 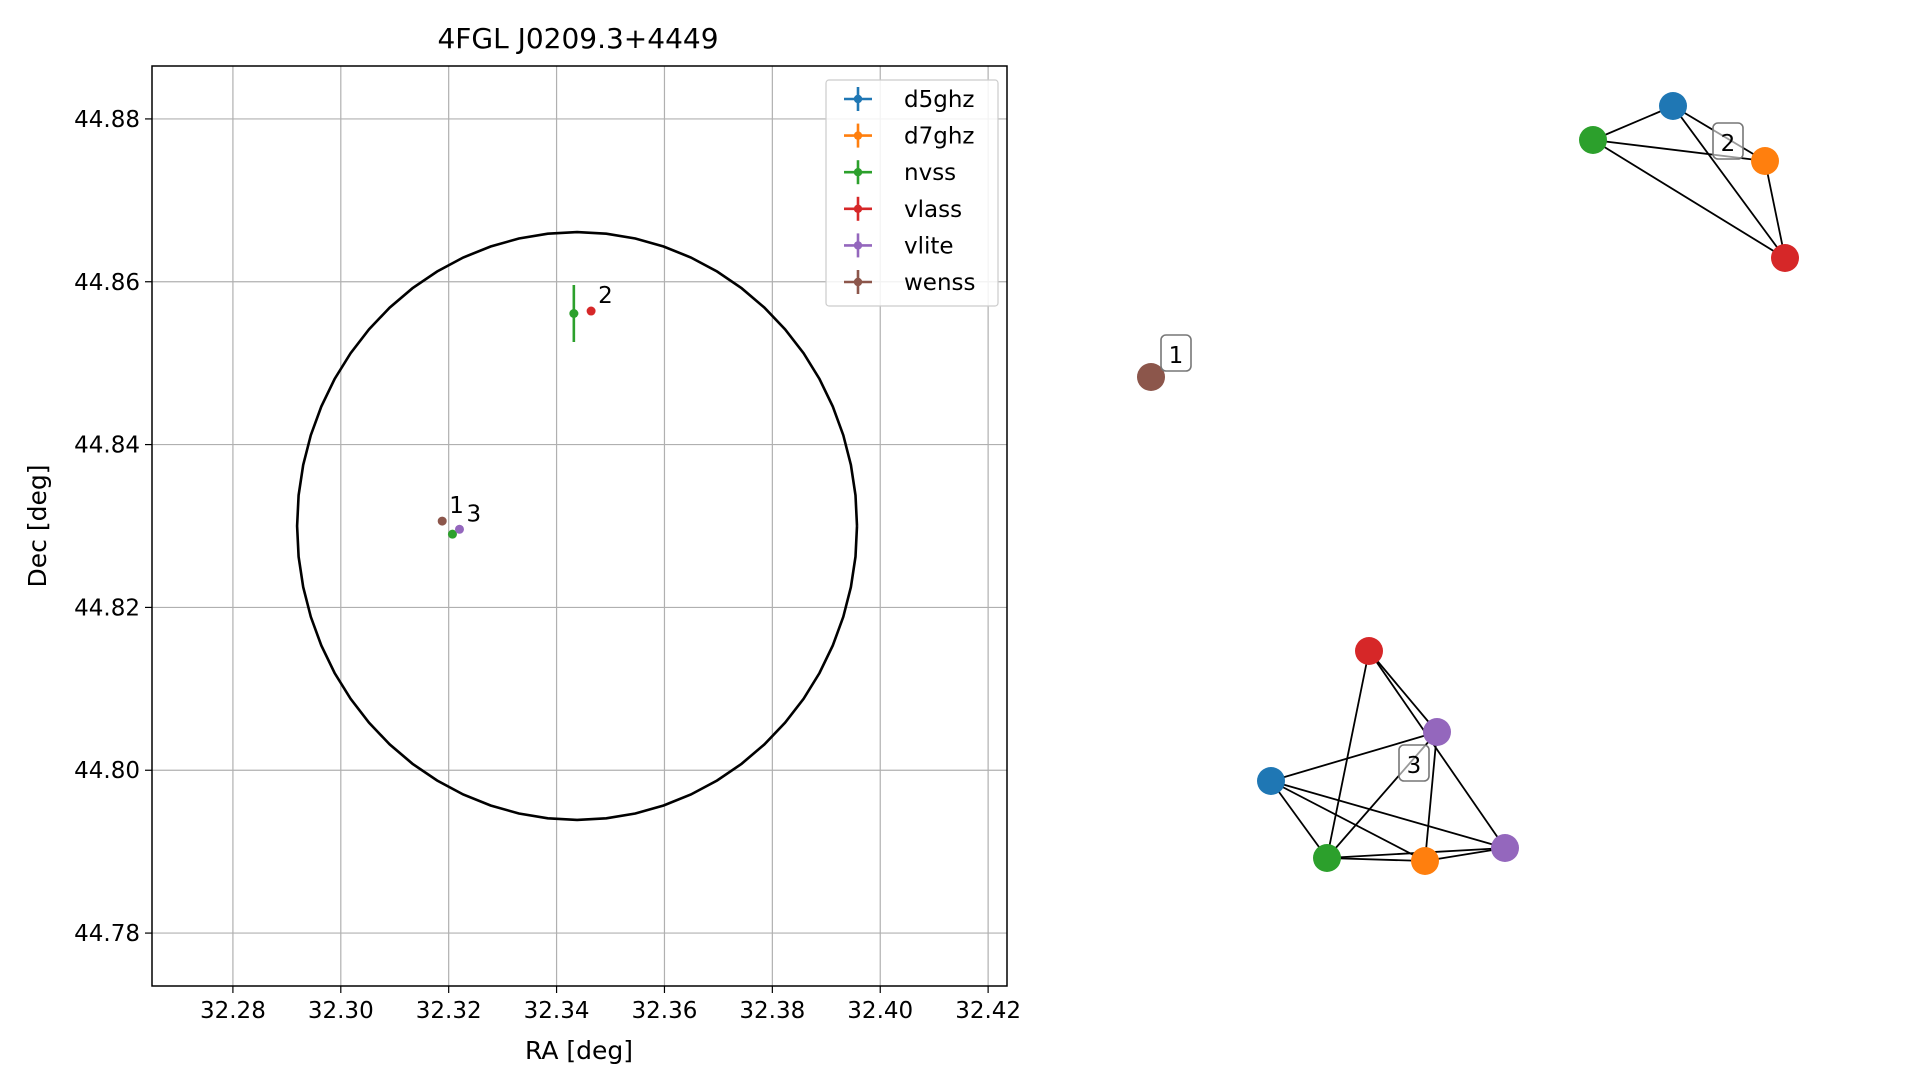 What do you see at coordinates (233, 1011) in the screenshot?
I see `x-tick-label: 32.28` at bounding box center [233, 1011].